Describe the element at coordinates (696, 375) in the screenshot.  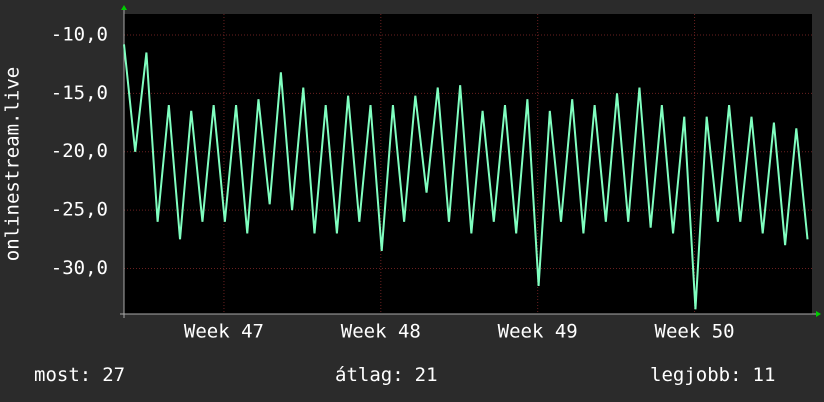
I see `footer-label: legjobb:` at that location.